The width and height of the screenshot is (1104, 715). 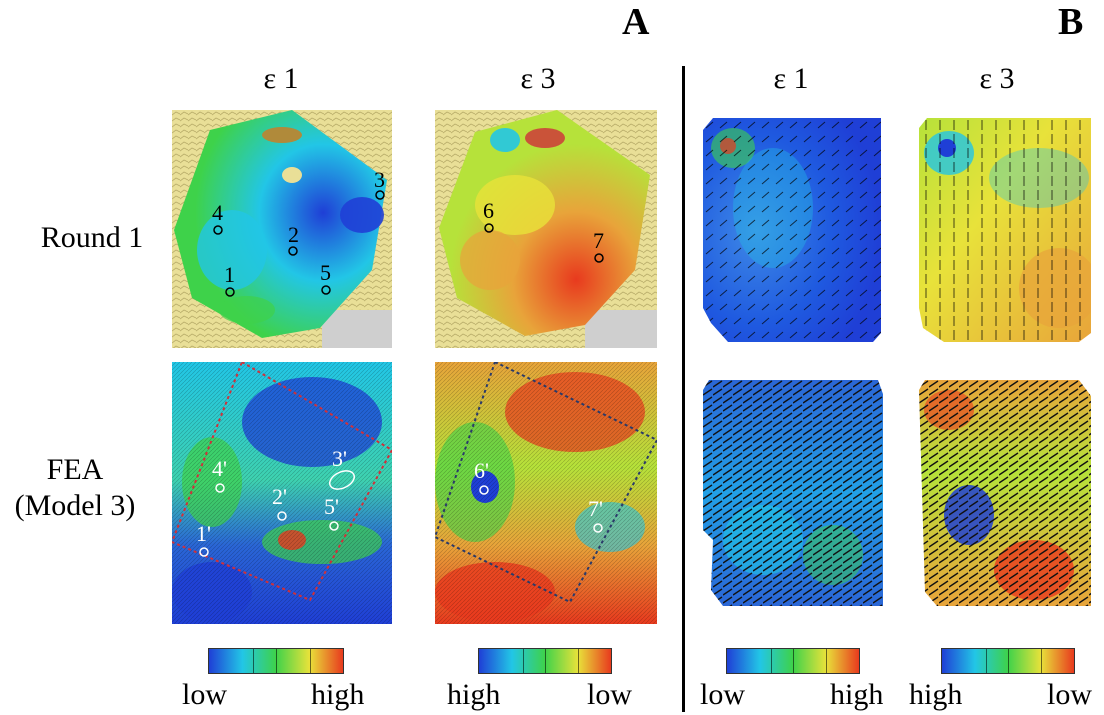 I want to click on svg-text: 1, so click(x=229, y=274).